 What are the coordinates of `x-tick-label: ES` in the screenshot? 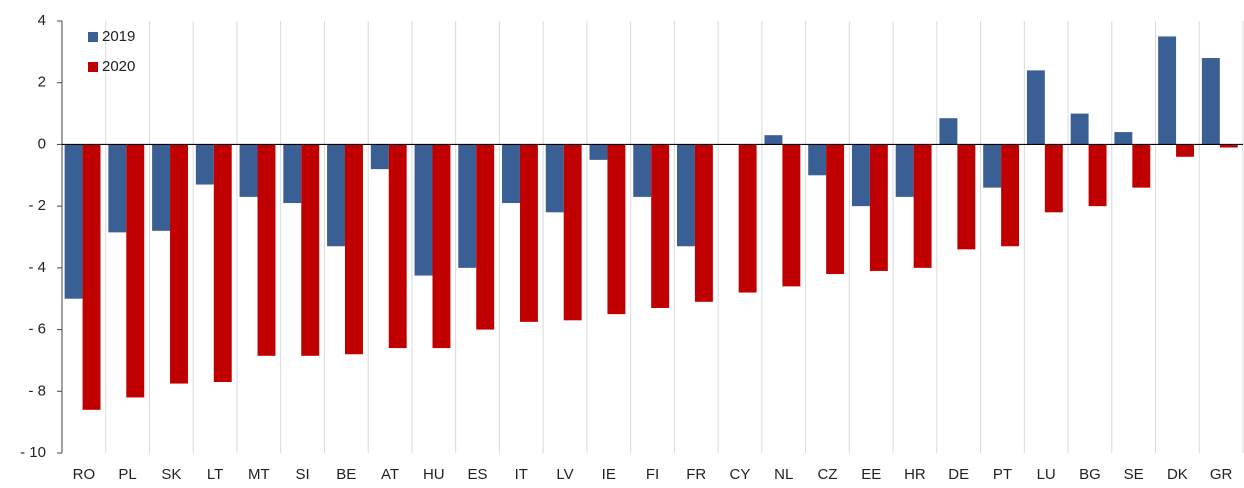 It's located at (478, 474).